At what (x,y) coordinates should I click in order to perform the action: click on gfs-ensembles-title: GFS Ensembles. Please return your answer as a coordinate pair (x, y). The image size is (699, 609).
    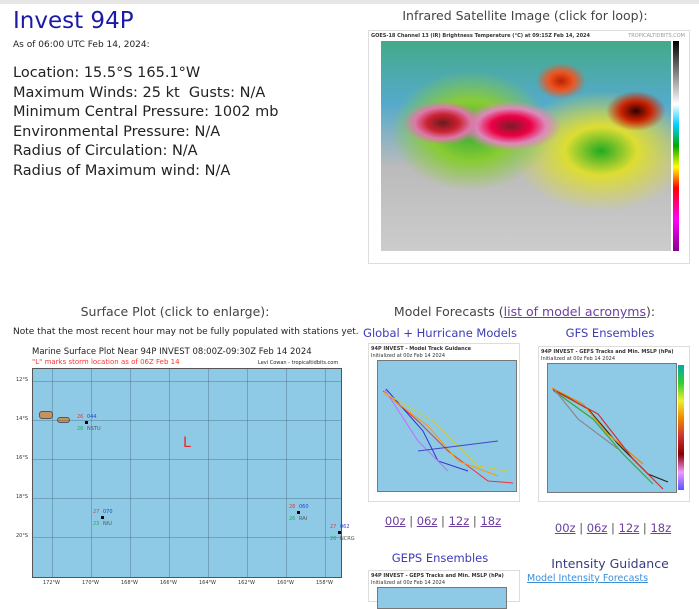
    Looking at the image, I should click on (610, 333).